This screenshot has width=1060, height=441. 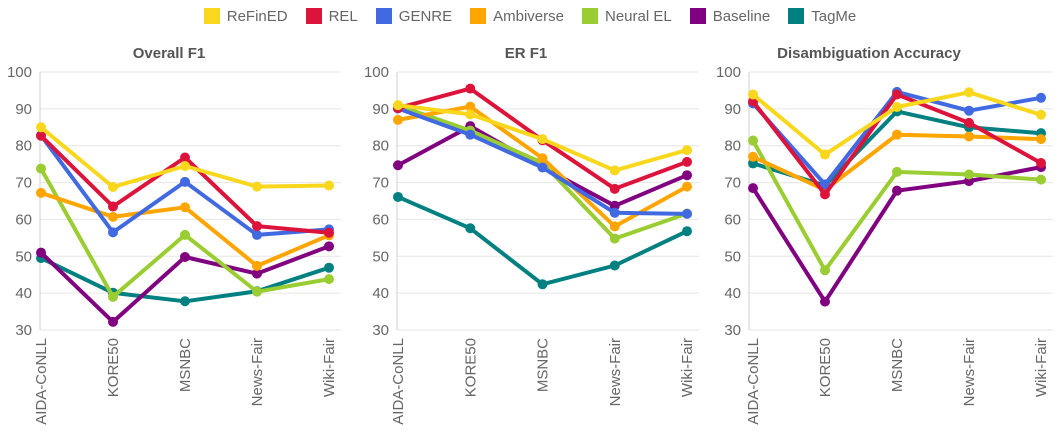 I want to click on legend-item-baseline: Baseline, so click(x=730, y=16).